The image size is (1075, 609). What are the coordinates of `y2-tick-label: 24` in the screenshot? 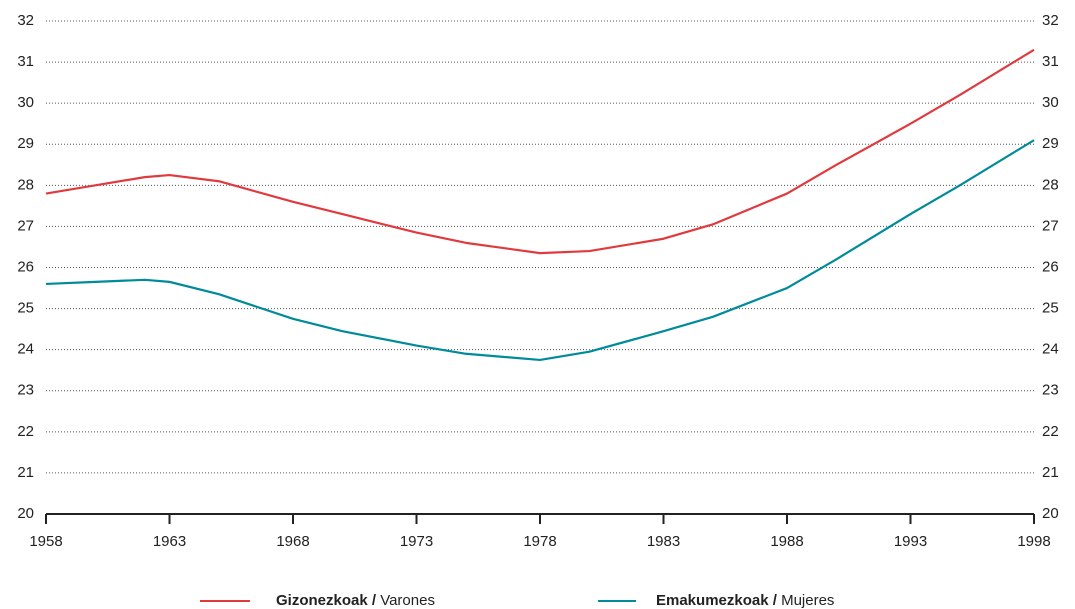 It's located at (1050, 349).